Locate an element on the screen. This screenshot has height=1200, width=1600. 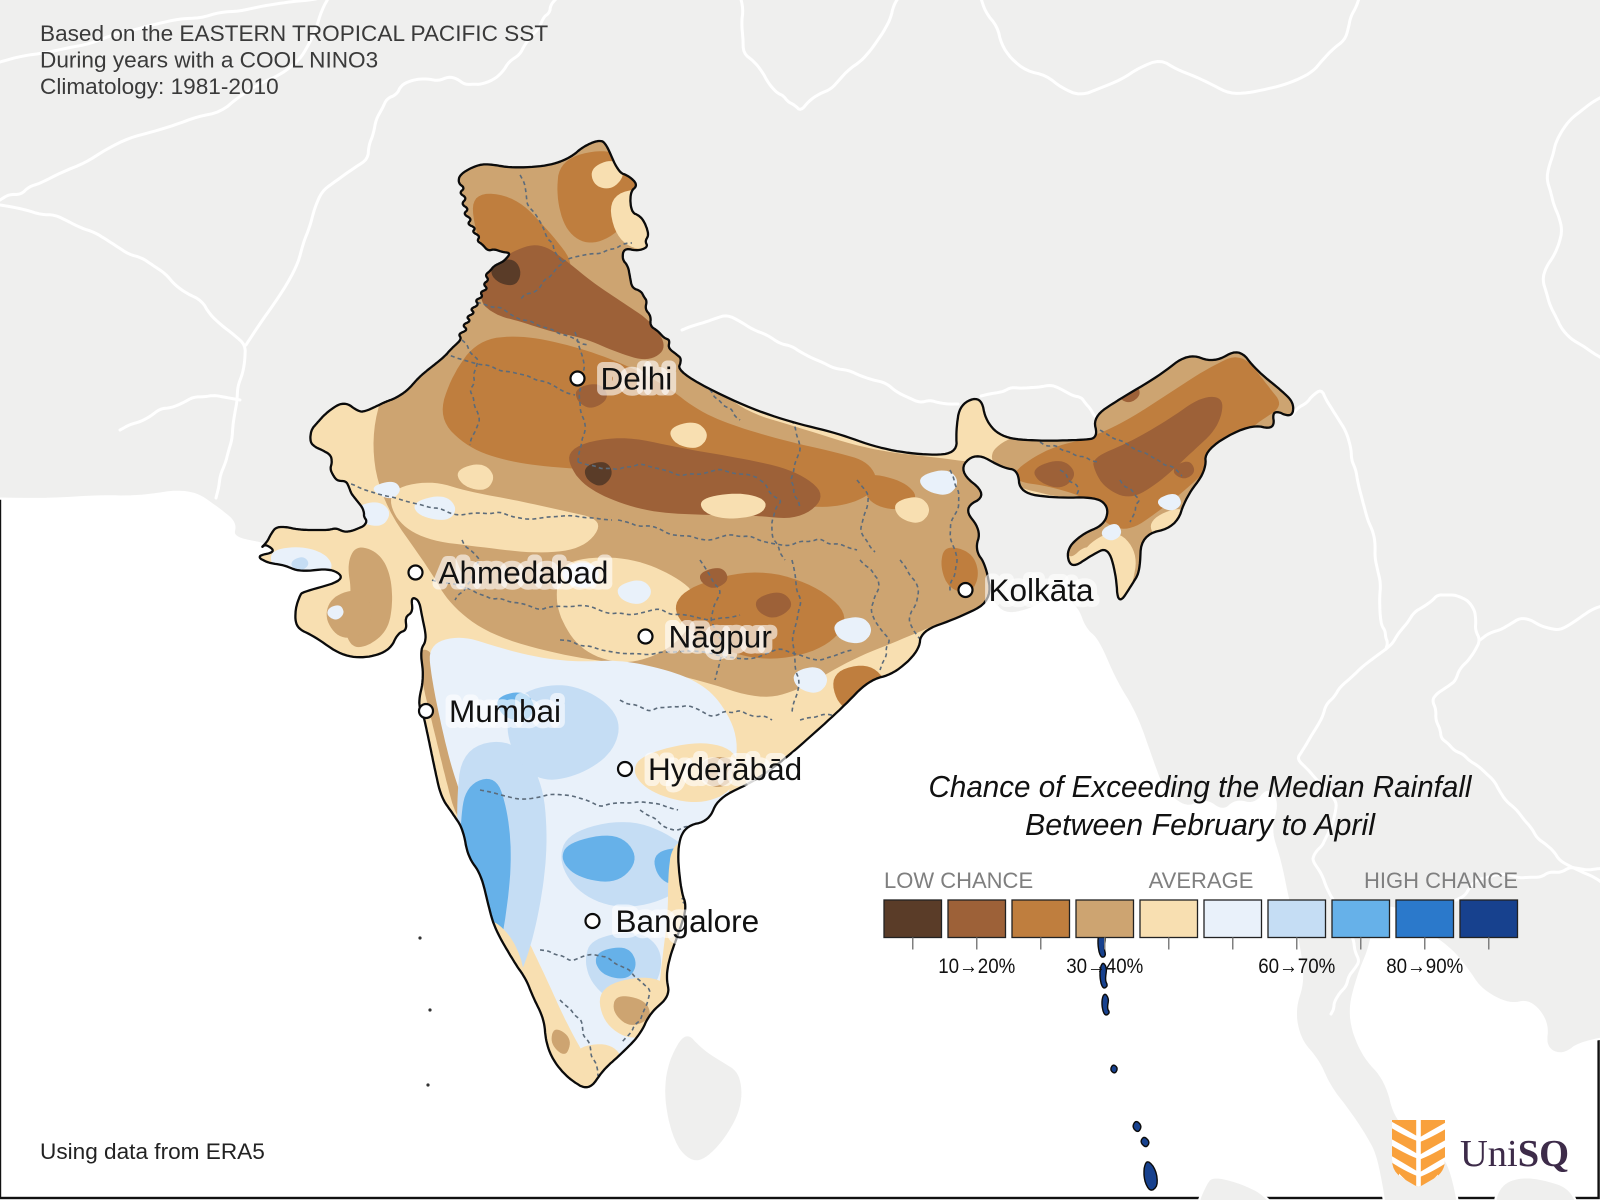
svg-text: Ahmedabad is located at coordinates (524, 573).